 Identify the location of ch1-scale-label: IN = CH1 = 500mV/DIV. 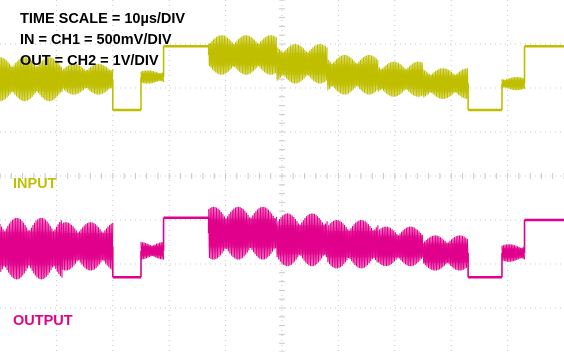
(96, 40).